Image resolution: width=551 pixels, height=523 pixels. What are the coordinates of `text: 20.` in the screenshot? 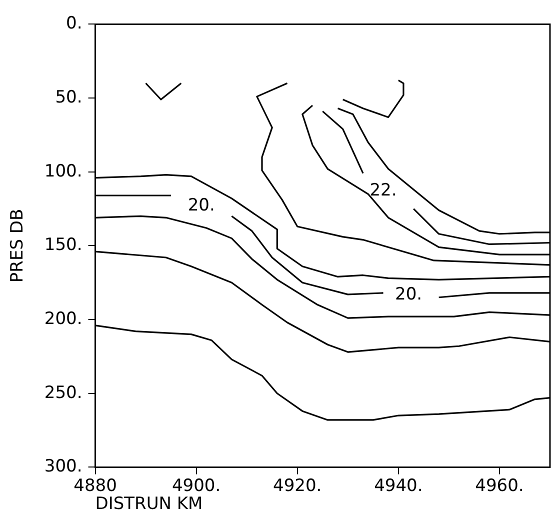 It's located at (201, 205).